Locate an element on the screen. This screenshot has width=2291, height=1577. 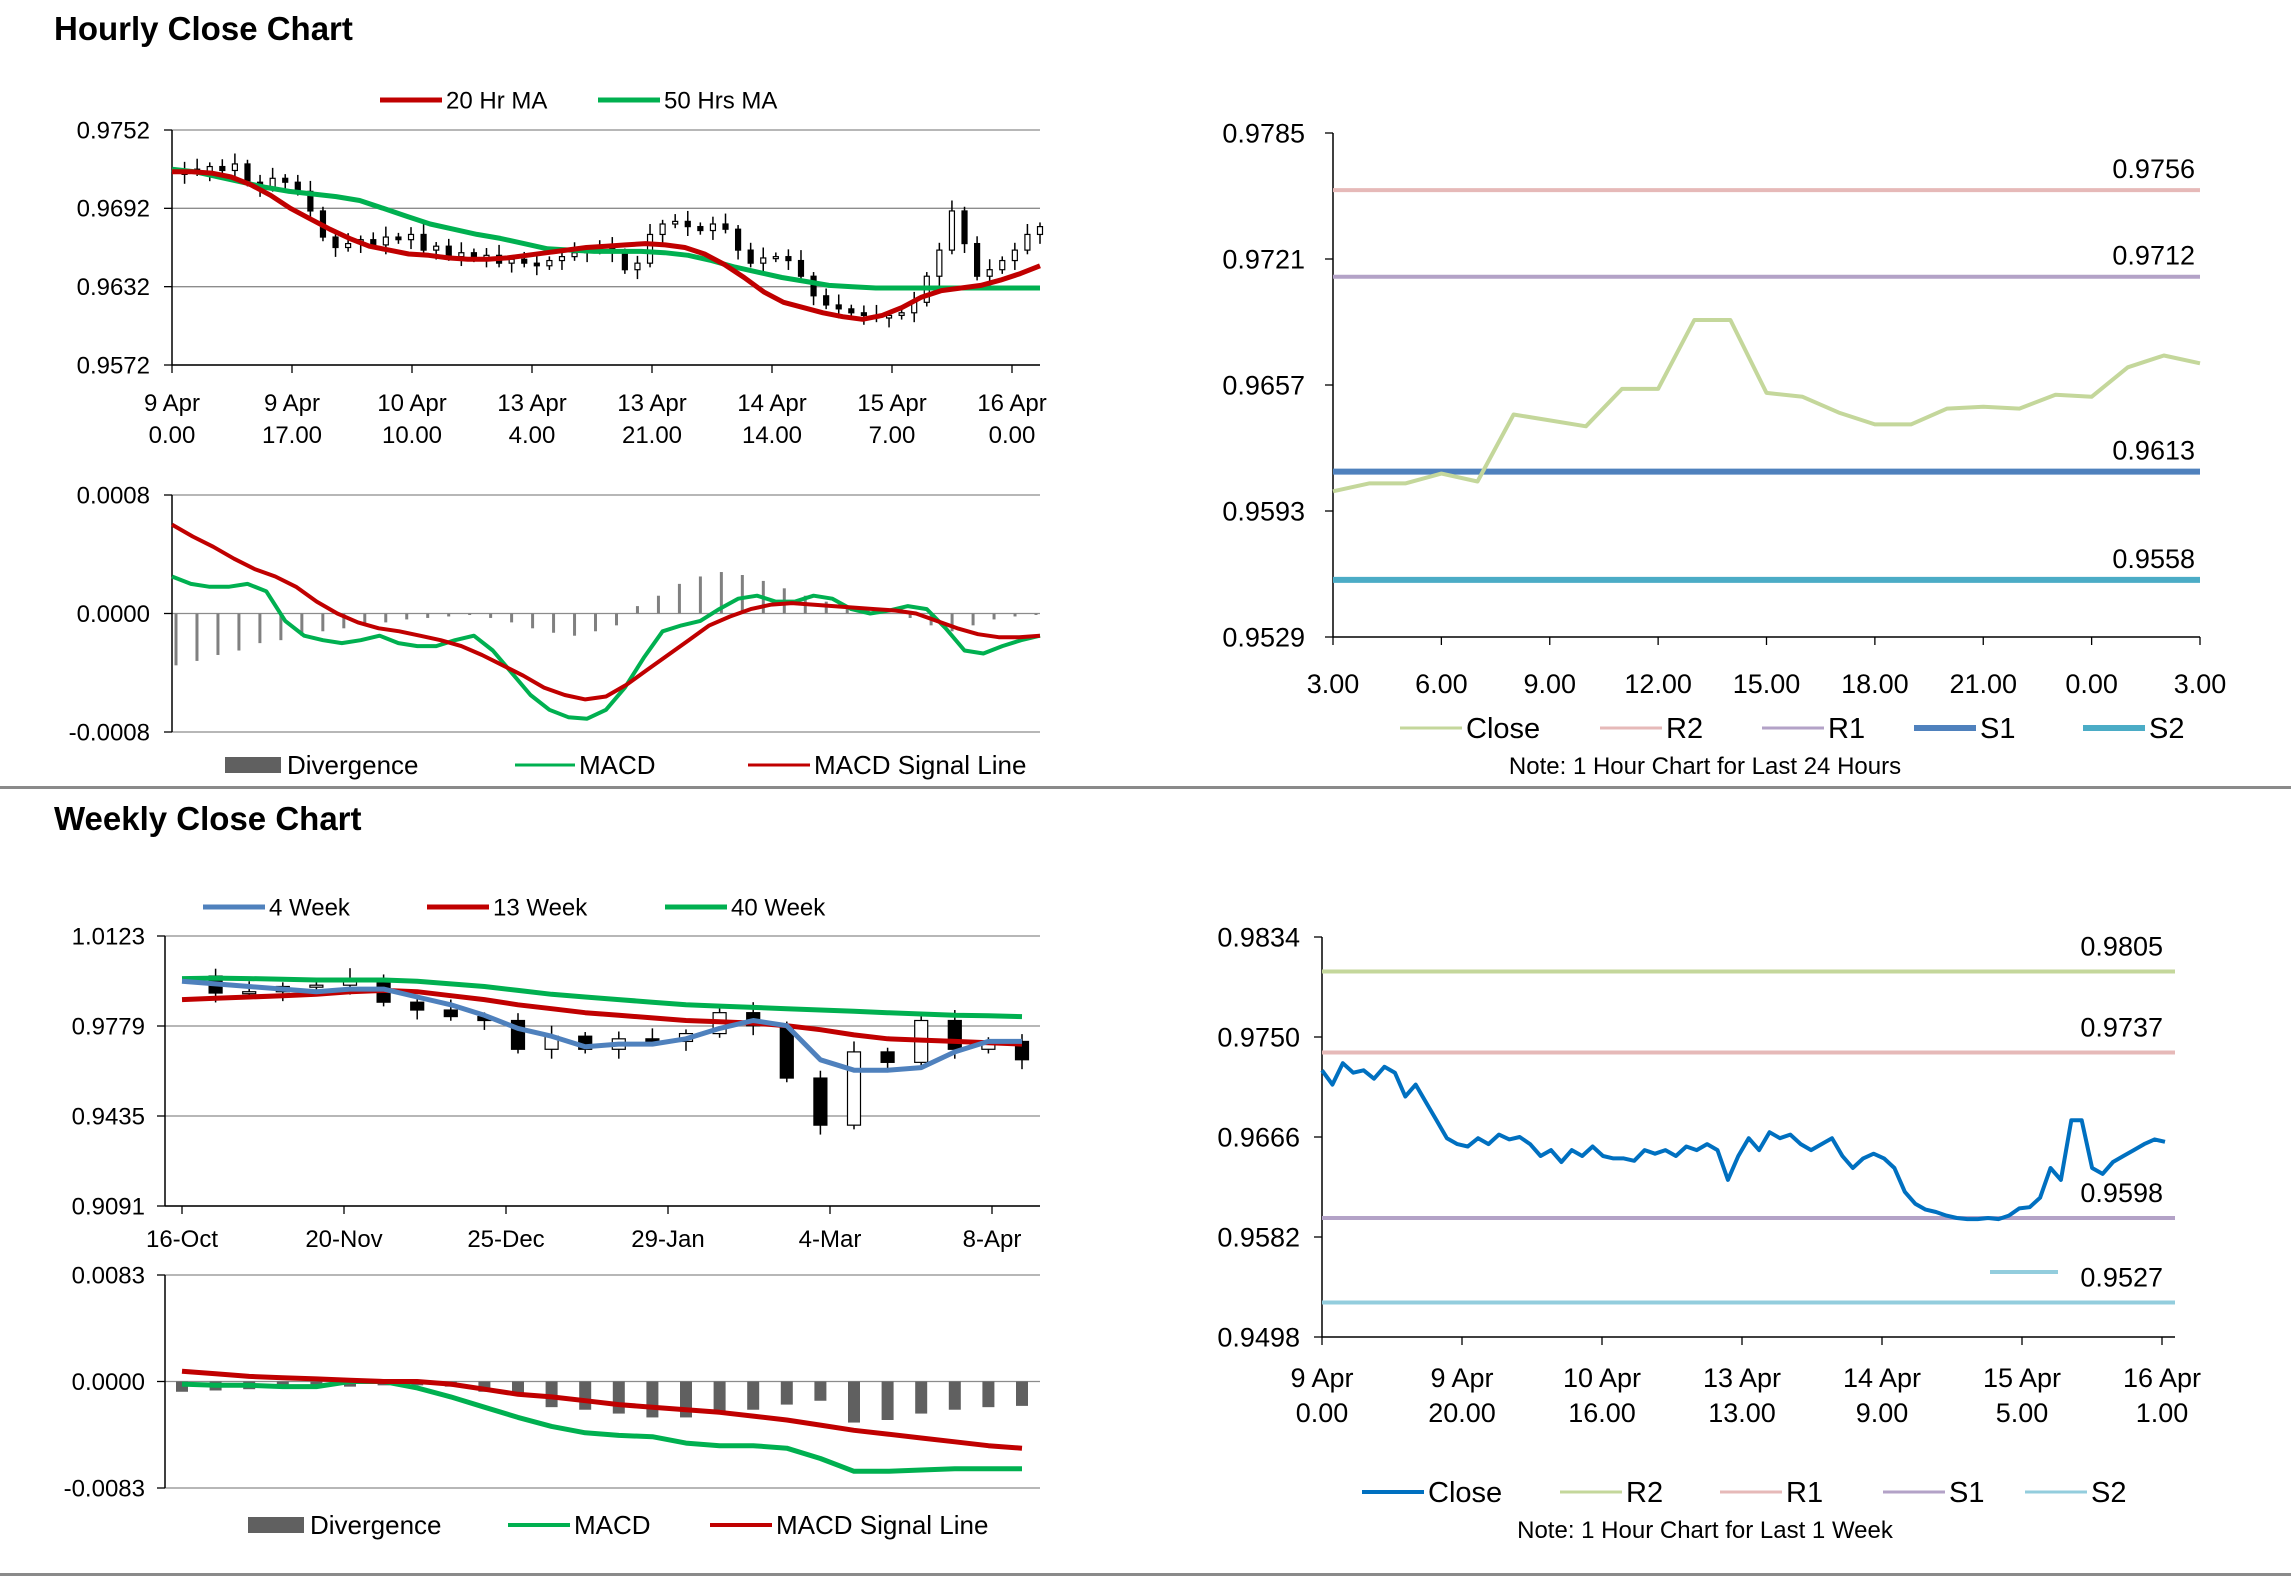
hourly-levels-legend-s2-label: S2 is located at coordinates (2166, 729).